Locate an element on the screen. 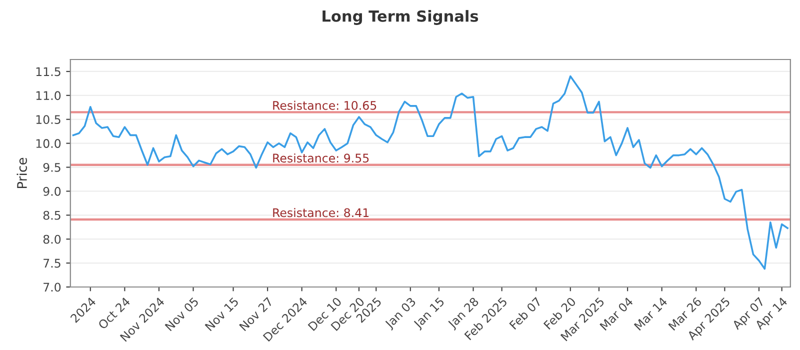 The height and width of the screenshot is (350, 800). y-tick-label: 9.0 is located at coordinates (52, 191).